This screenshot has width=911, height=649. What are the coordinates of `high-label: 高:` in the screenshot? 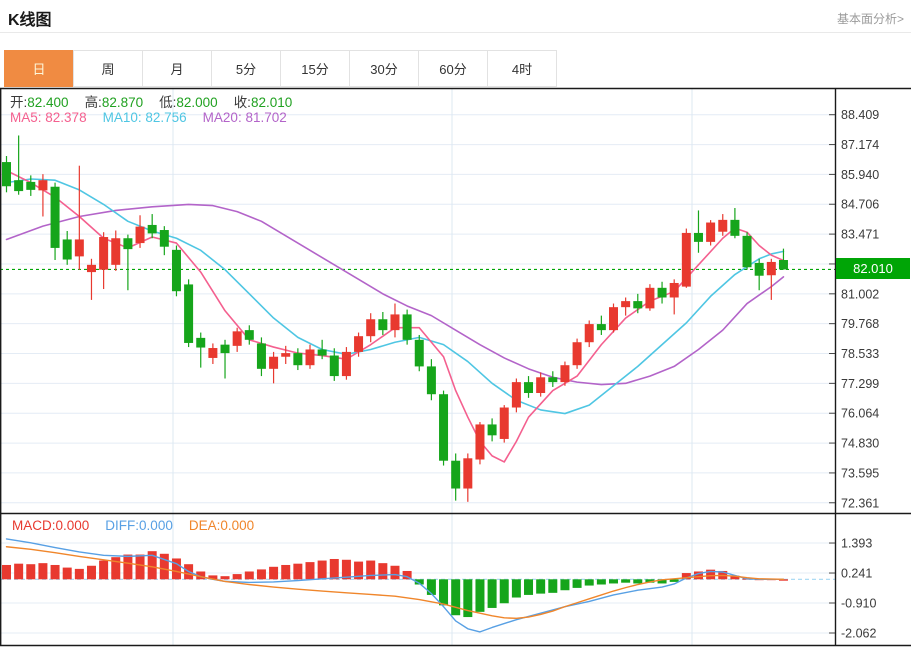 It's located at (93, 102).